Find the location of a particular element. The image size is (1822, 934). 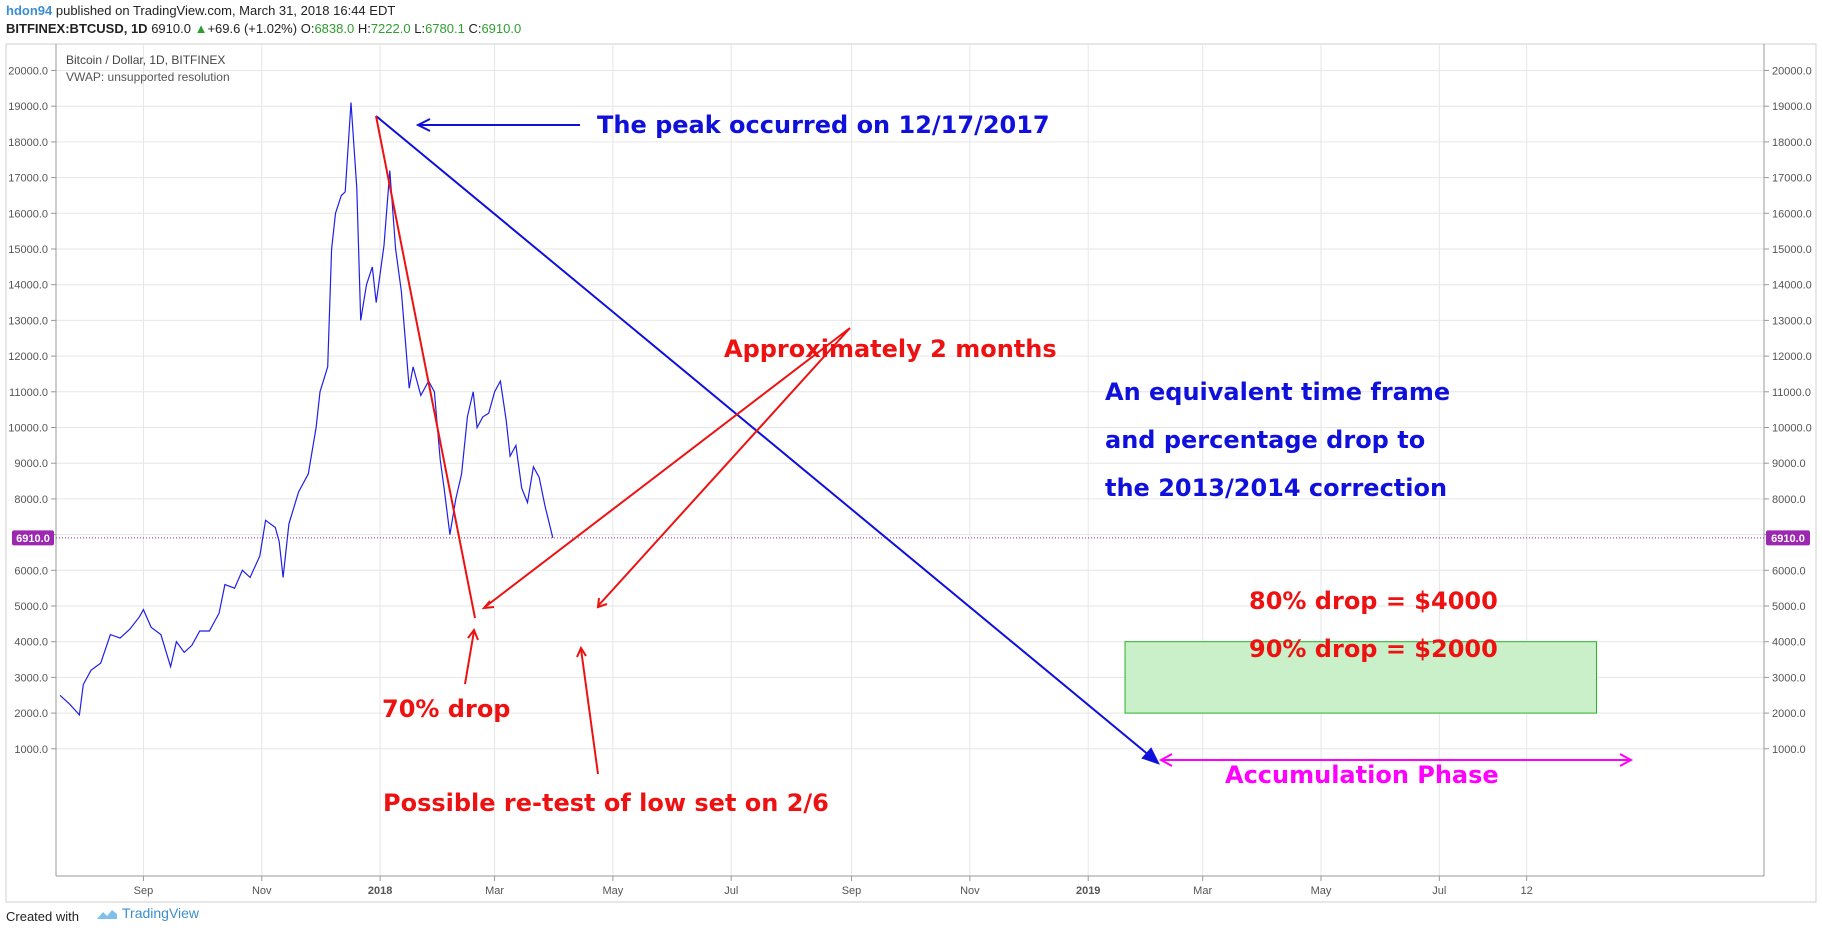

drop70-arrowhead-icon is located at coordinates (473, 634).